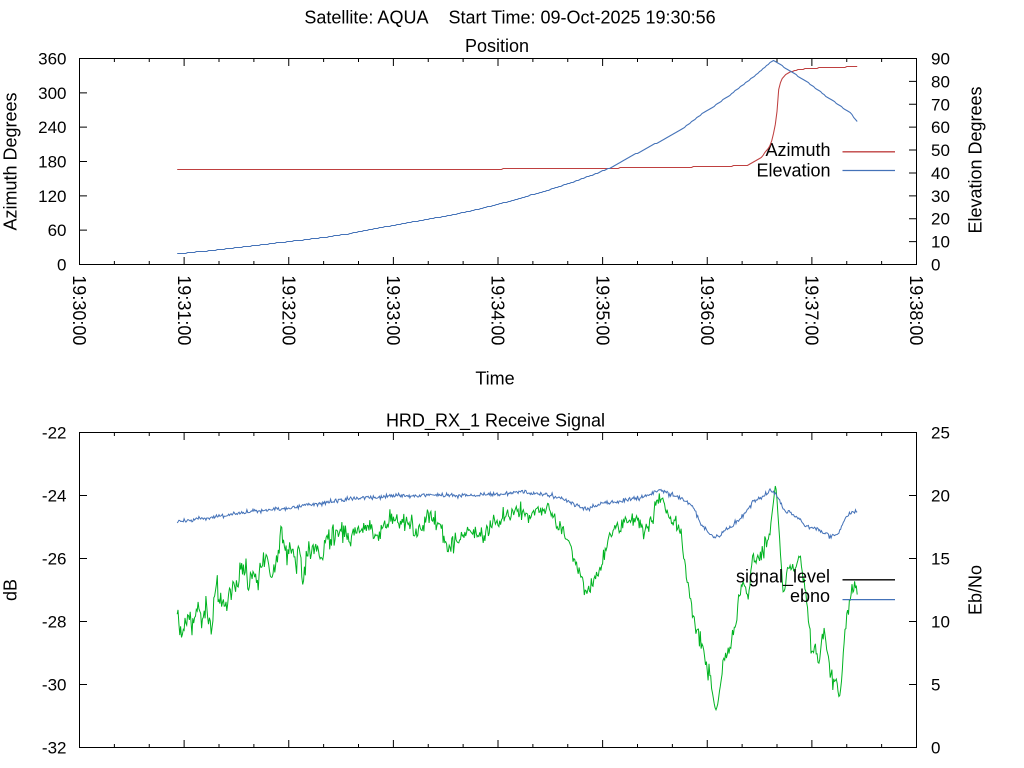  What do you see at coordinates (602, 310) in the screenshot?
I see `svg-text: 19:35:00` at bounding box center [602, 310].